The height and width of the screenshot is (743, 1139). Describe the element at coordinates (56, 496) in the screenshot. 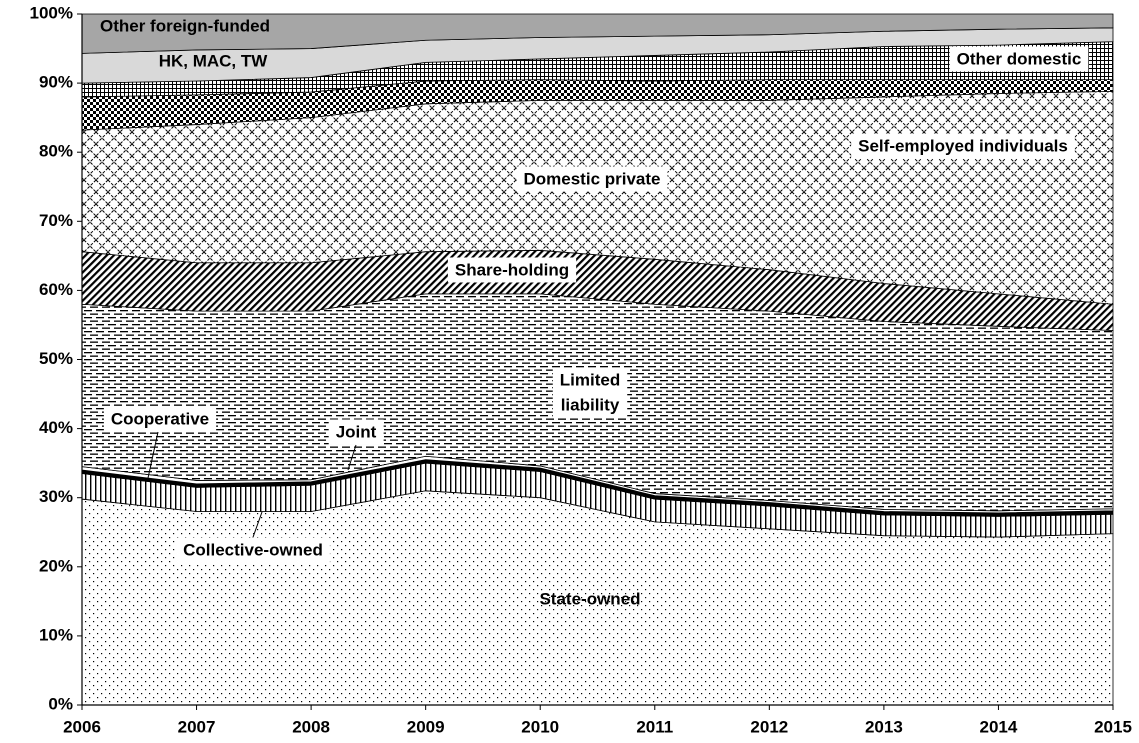

I see `y-tick-label: 30%` at that location.